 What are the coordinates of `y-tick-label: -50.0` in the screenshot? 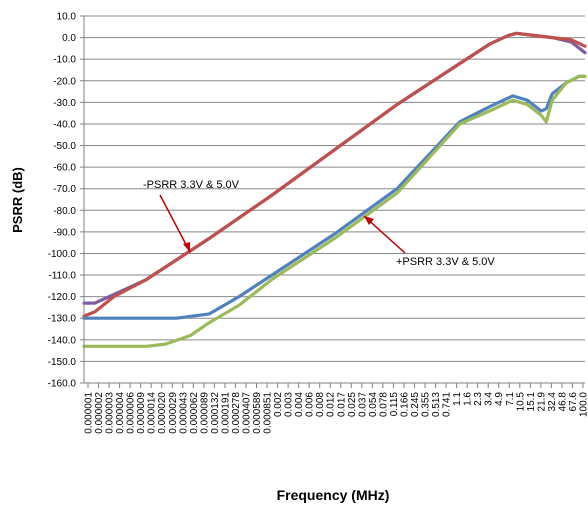 It's located at (64, 146).